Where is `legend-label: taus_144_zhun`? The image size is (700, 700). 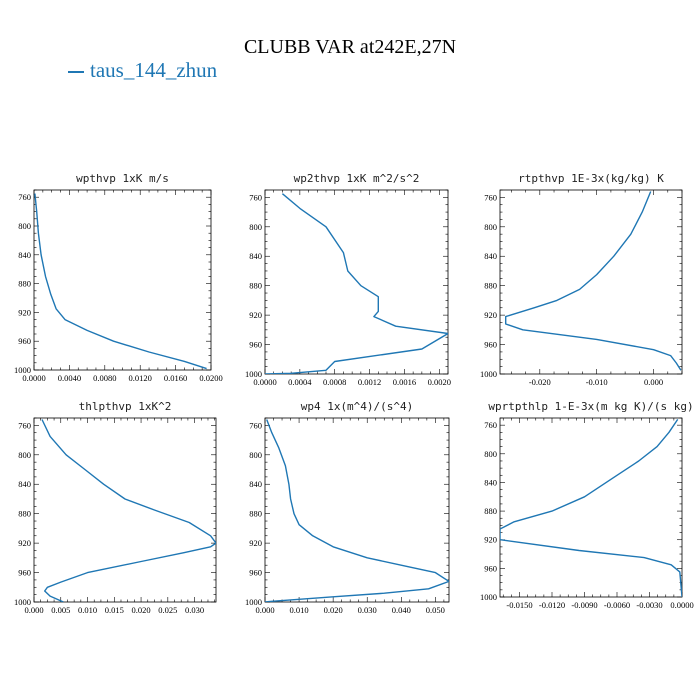
legend-label: taus_144_zhun is located at coordinates (154, 70).